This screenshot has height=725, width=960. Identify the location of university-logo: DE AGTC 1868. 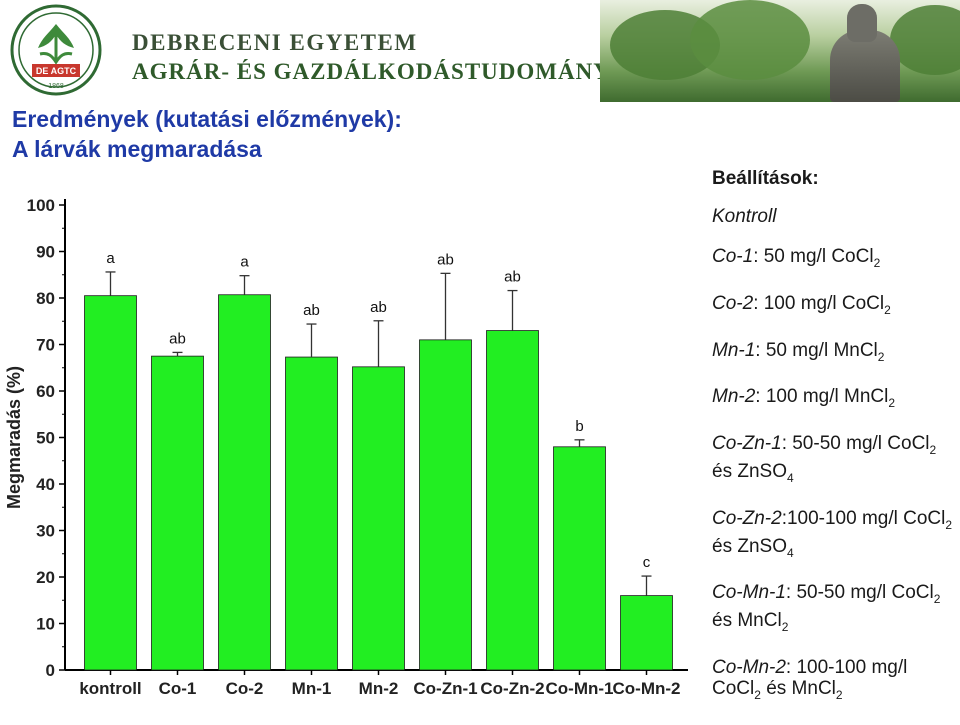
(56, 50).